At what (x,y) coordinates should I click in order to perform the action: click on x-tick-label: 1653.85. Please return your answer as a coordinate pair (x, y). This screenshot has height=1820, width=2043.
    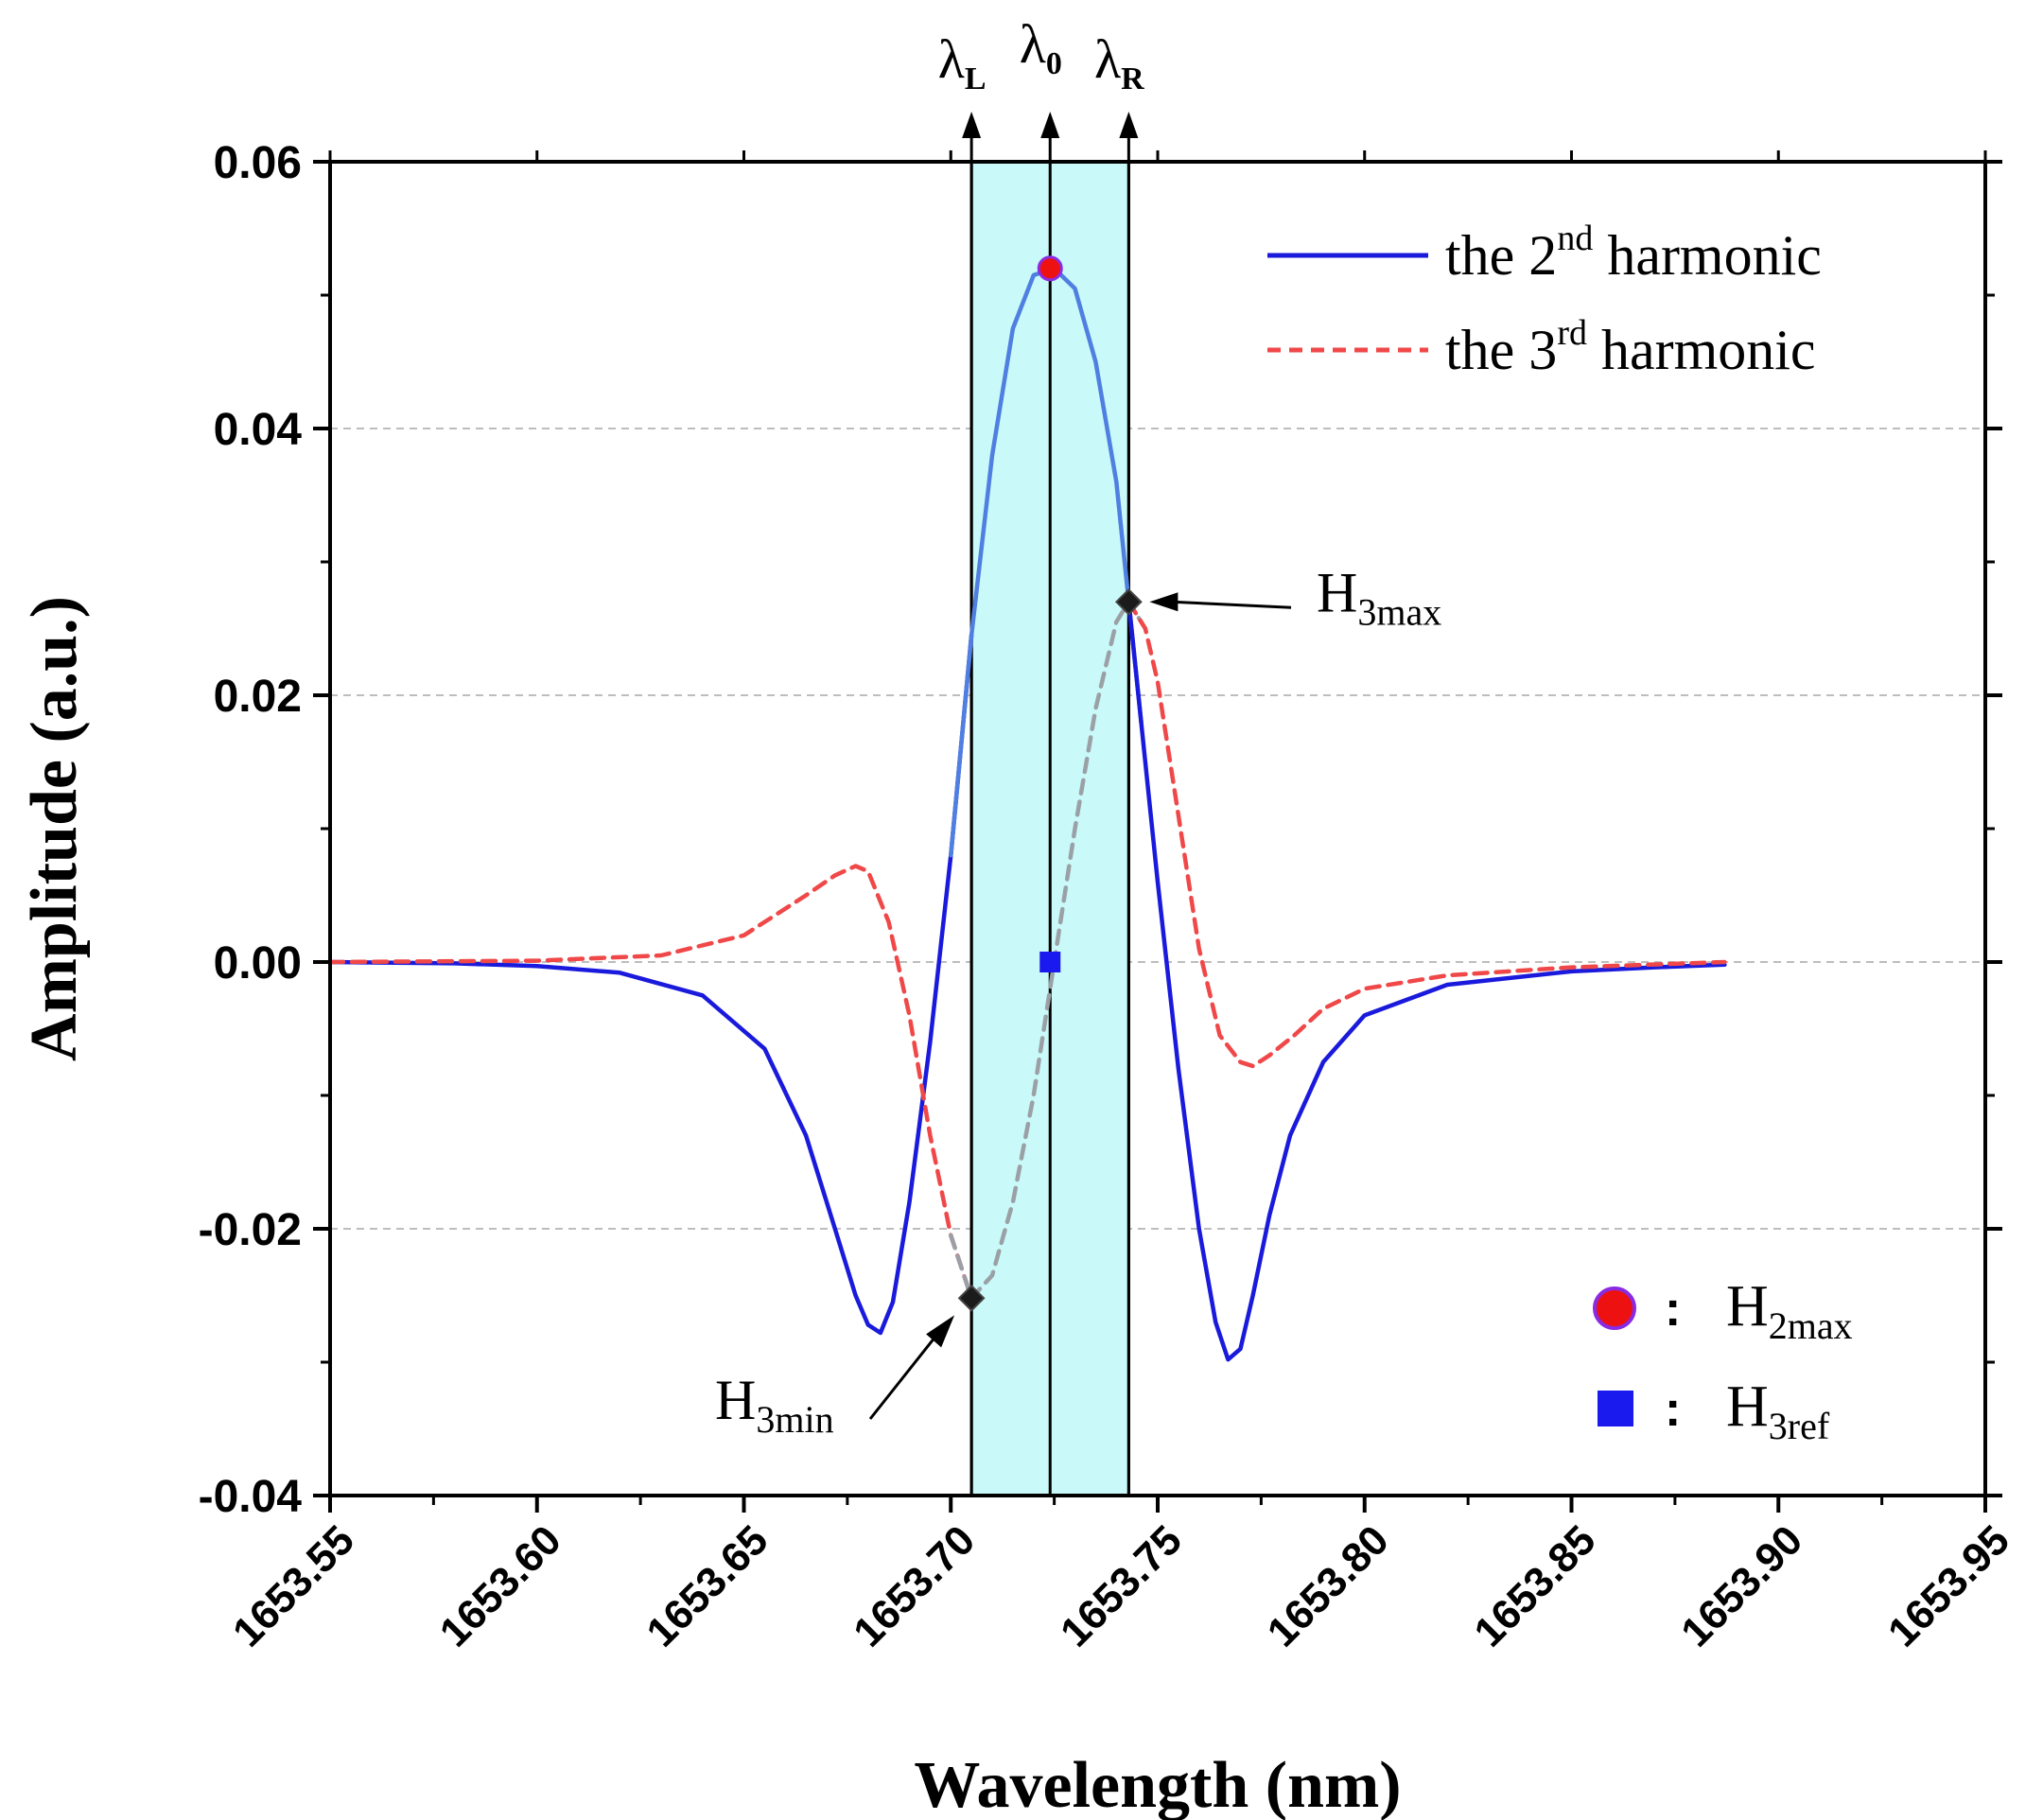
    Looking at the image, I should click on (1534, 1586).